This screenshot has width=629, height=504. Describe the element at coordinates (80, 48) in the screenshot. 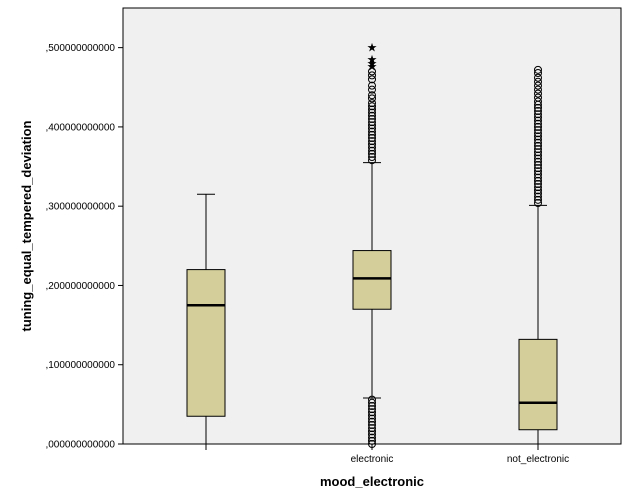

I see `y-tick-label: ,500000000000` at that location.